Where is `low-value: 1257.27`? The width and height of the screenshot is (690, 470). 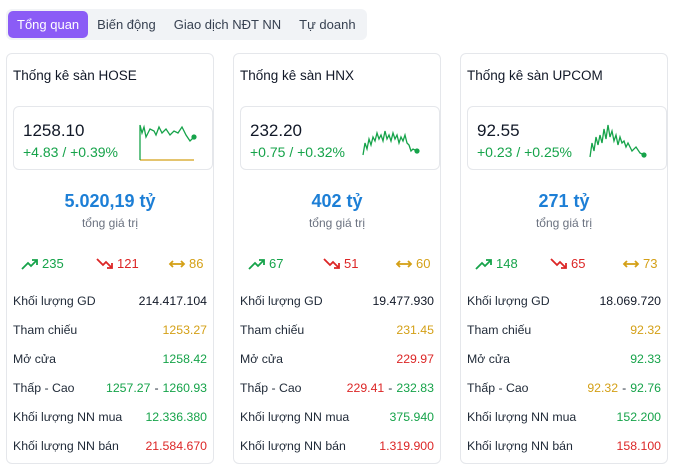
low-value: 1257.27 is located at coordinates (128, 387).